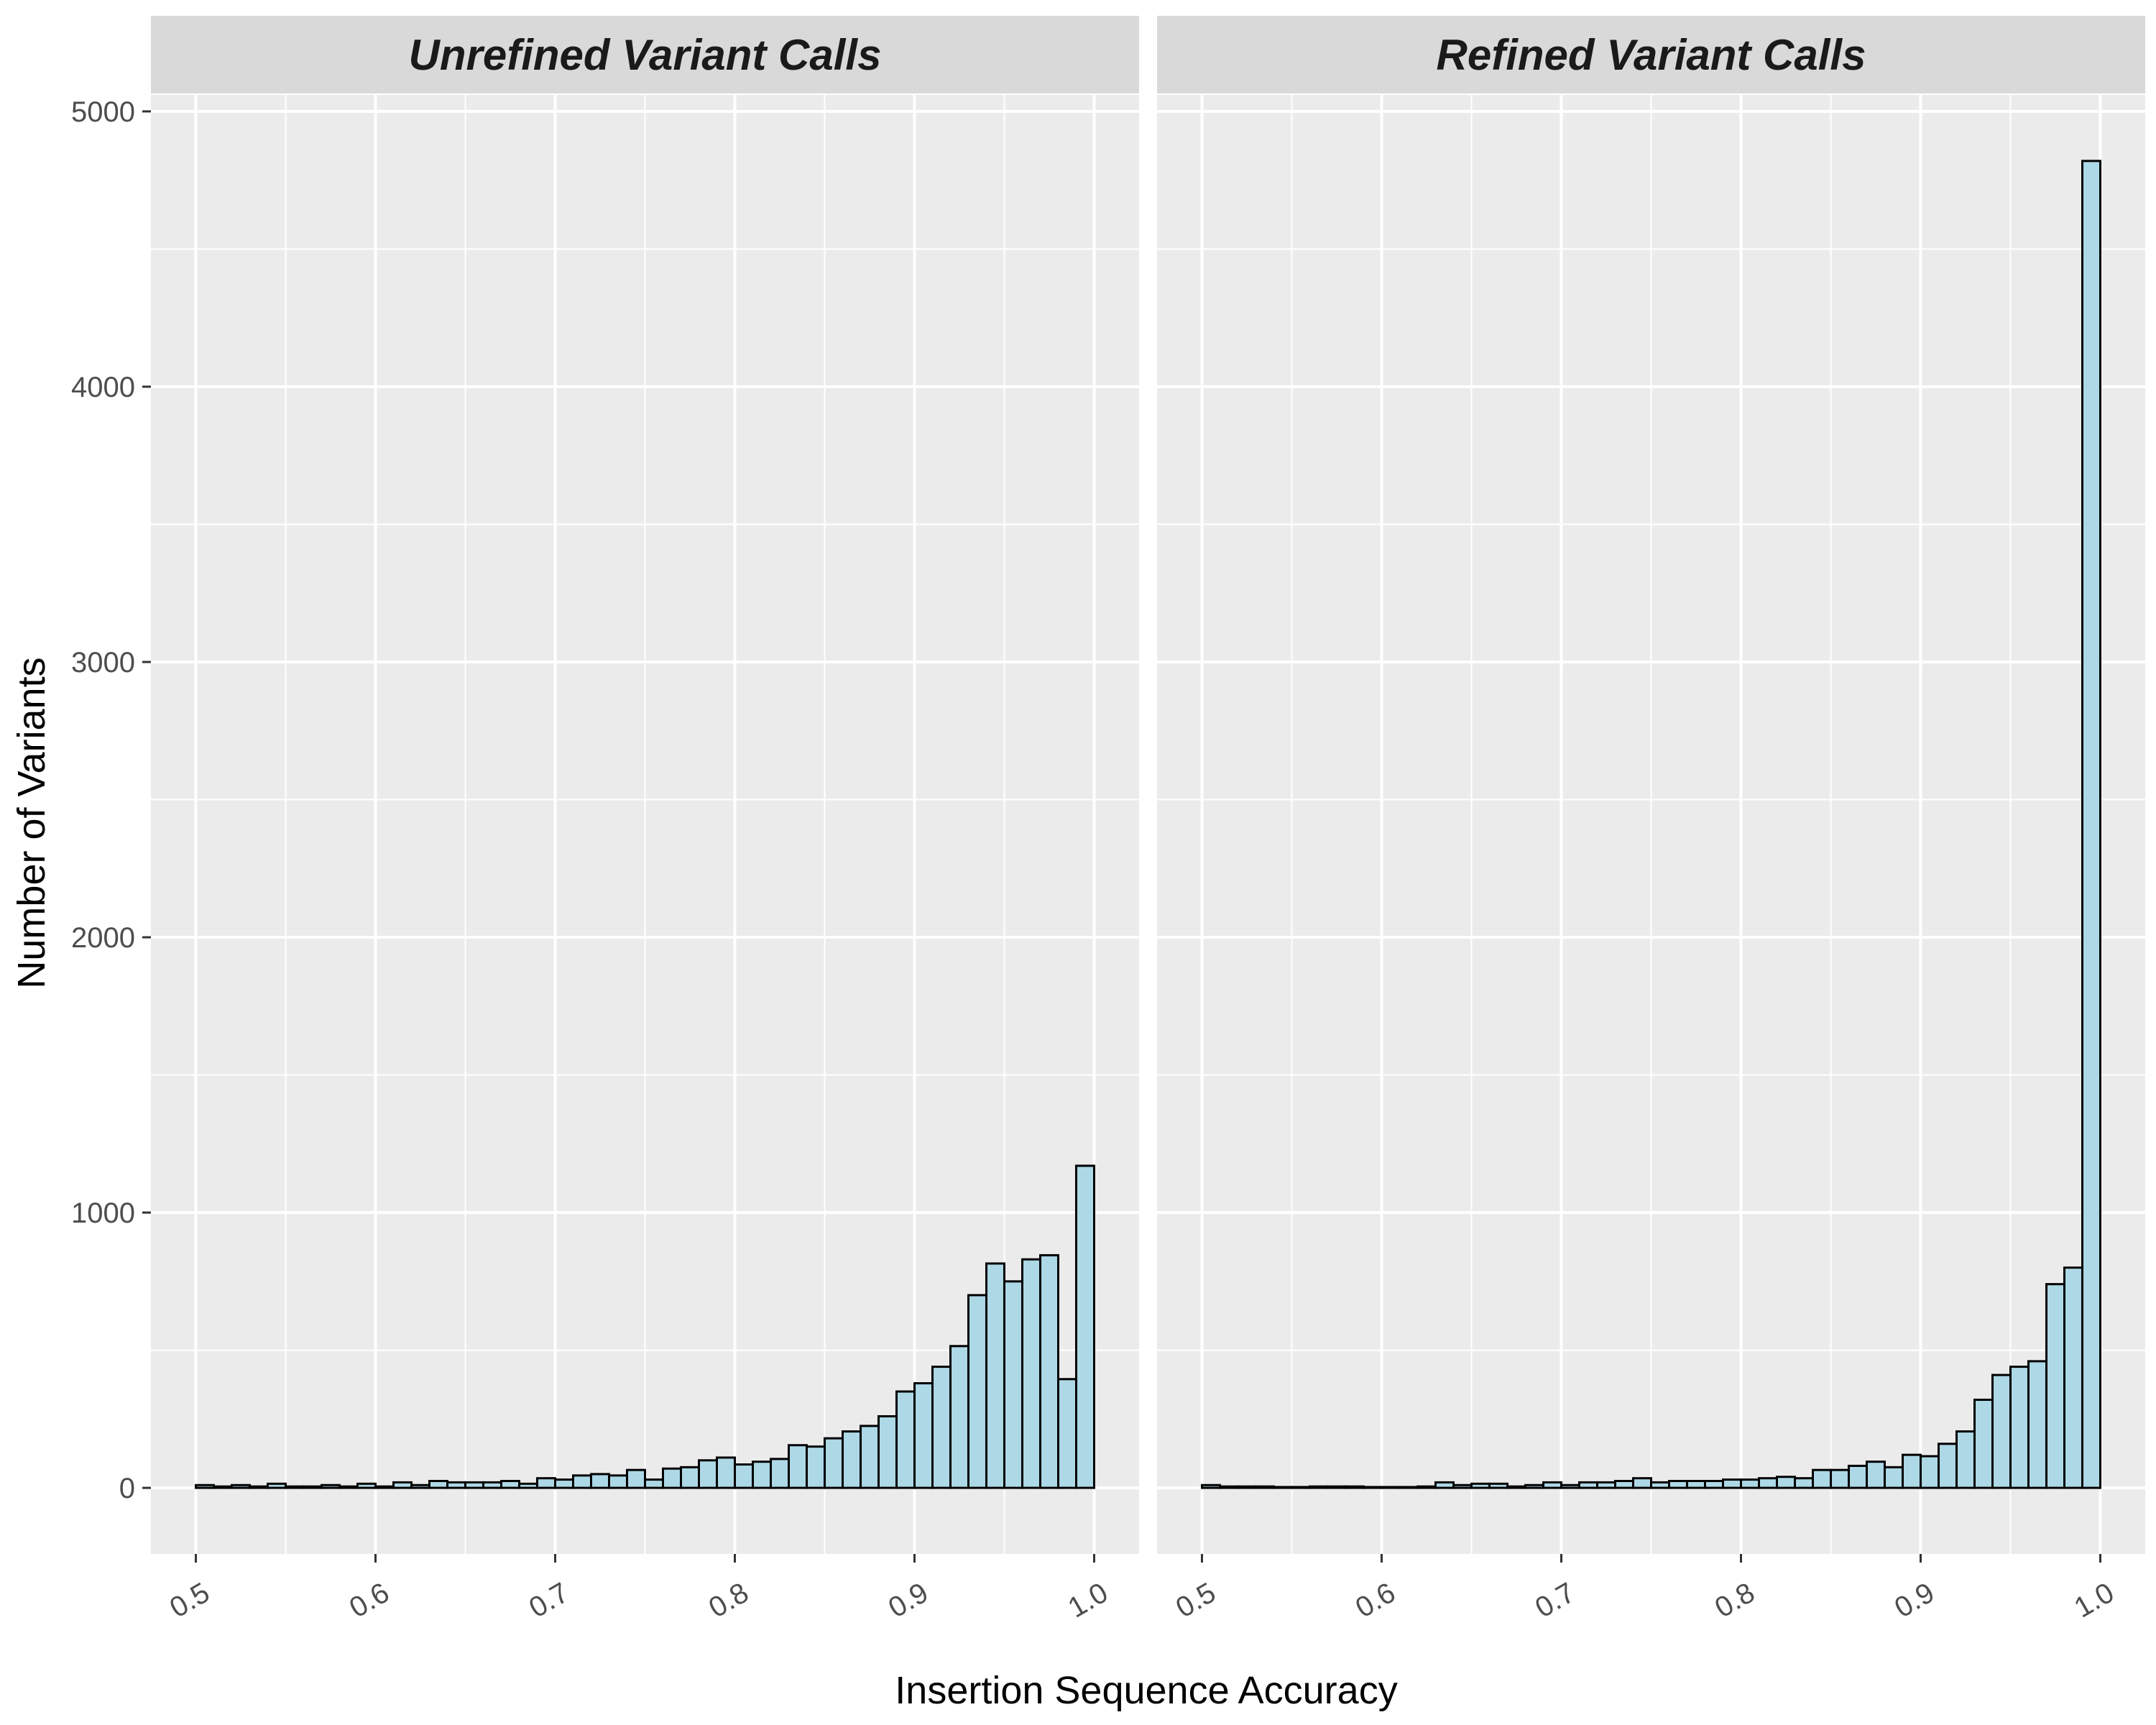  Describe the element at coordinates (103, 112) in the screenshot. I see `y-tick-label: 5000` at that location.